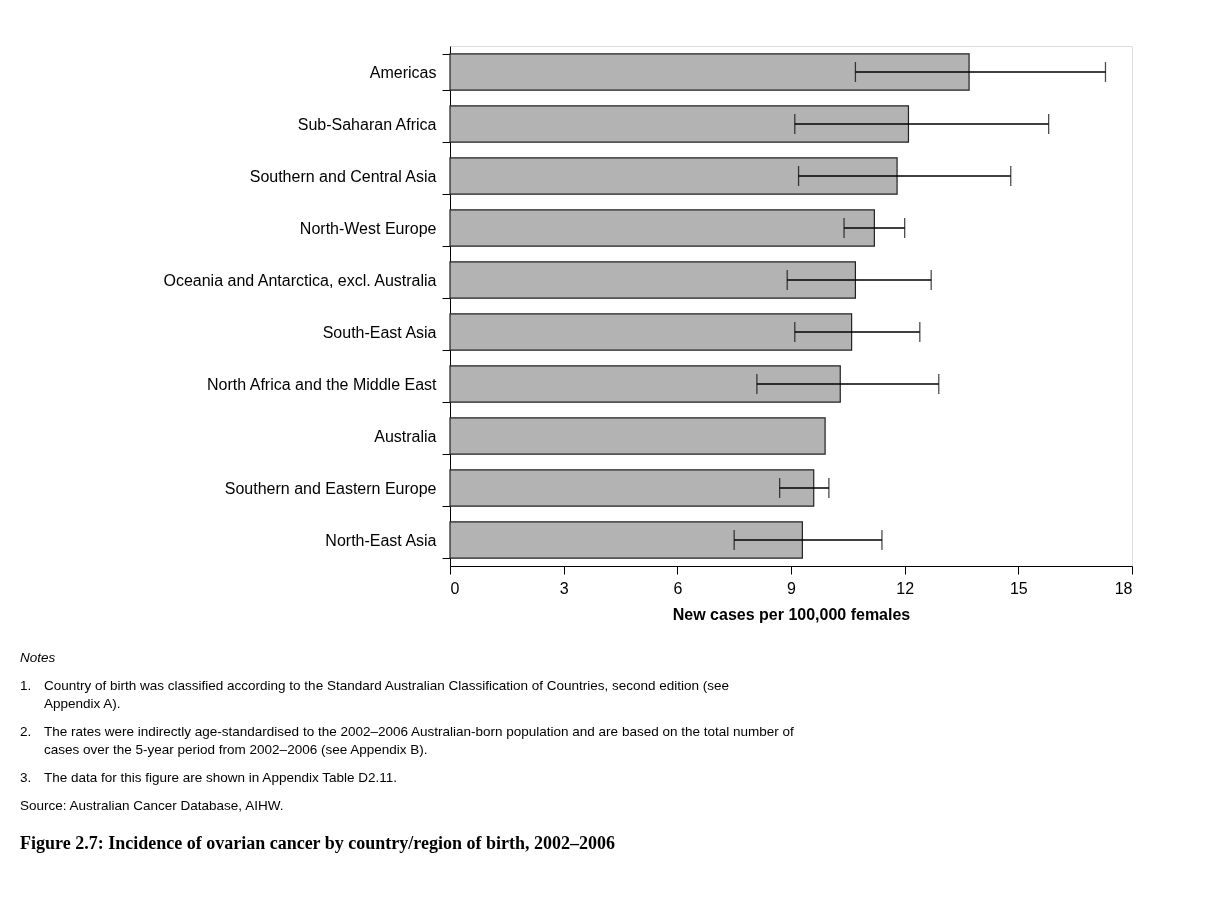 This screenshot has height=916, width=1220. I want to click on x-tick-label: 18, so click(1123, 588).